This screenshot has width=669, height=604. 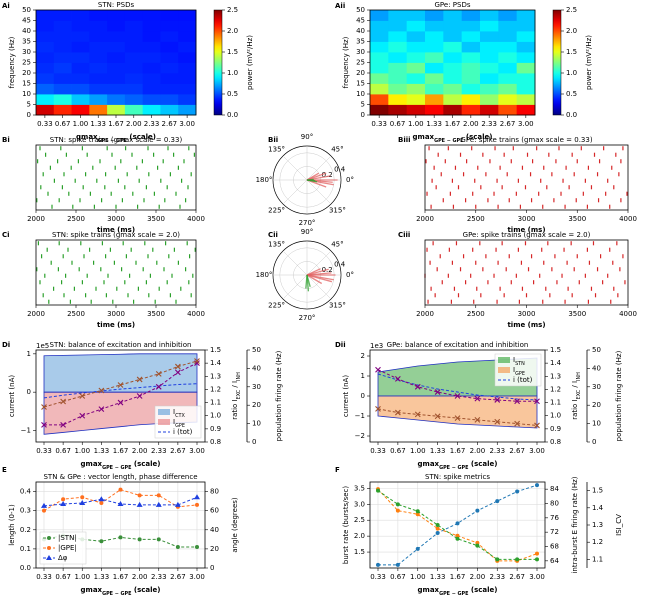 I want to click on x-axis-label: gmaxGPE − GPE (scale), so click(x=121, y=465).